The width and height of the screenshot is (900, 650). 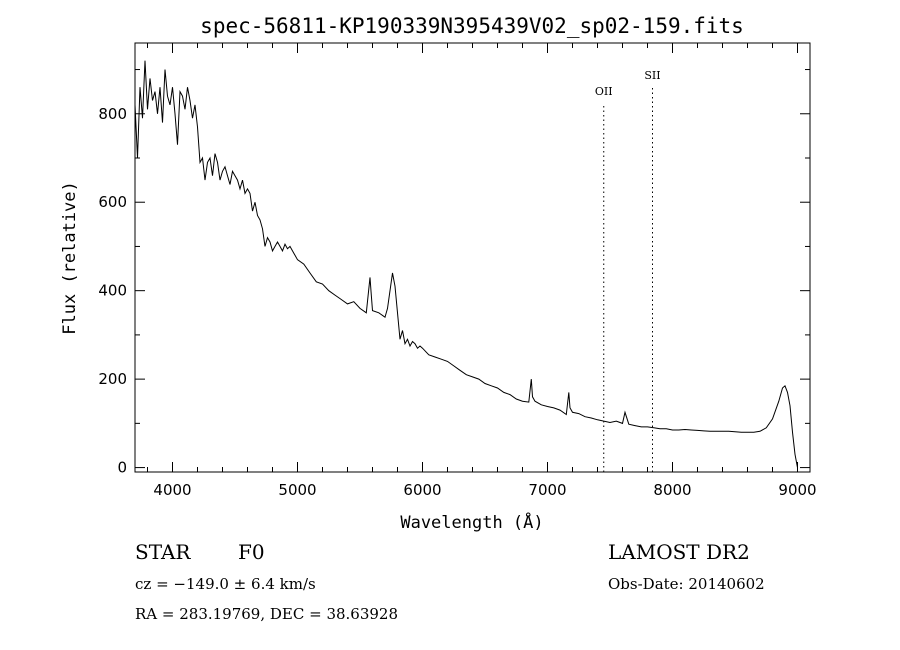 I want to click on x-tick-label: 9000, so click(x=797, y=490).